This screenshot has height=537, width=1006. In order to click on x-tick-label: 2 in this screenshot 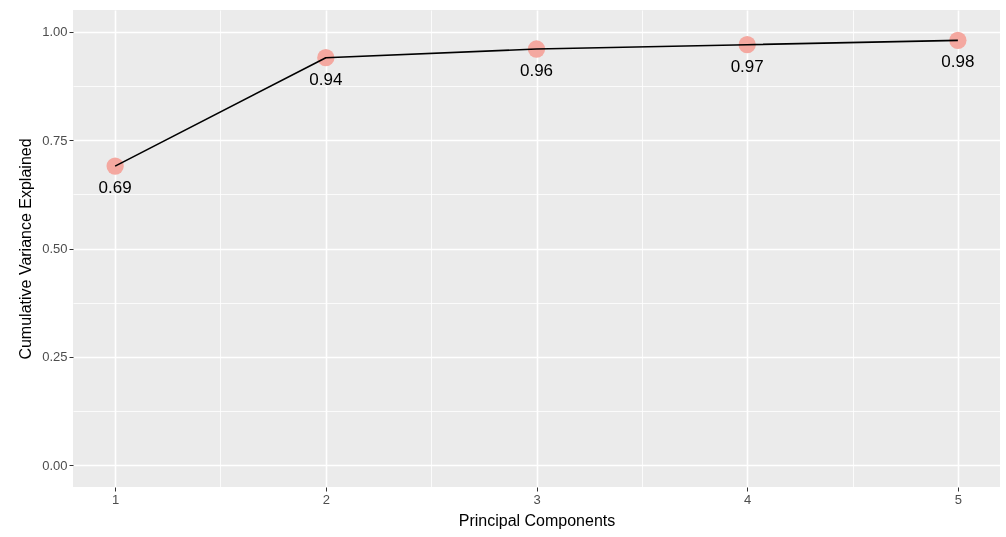, I will do `click(326, 499)`.